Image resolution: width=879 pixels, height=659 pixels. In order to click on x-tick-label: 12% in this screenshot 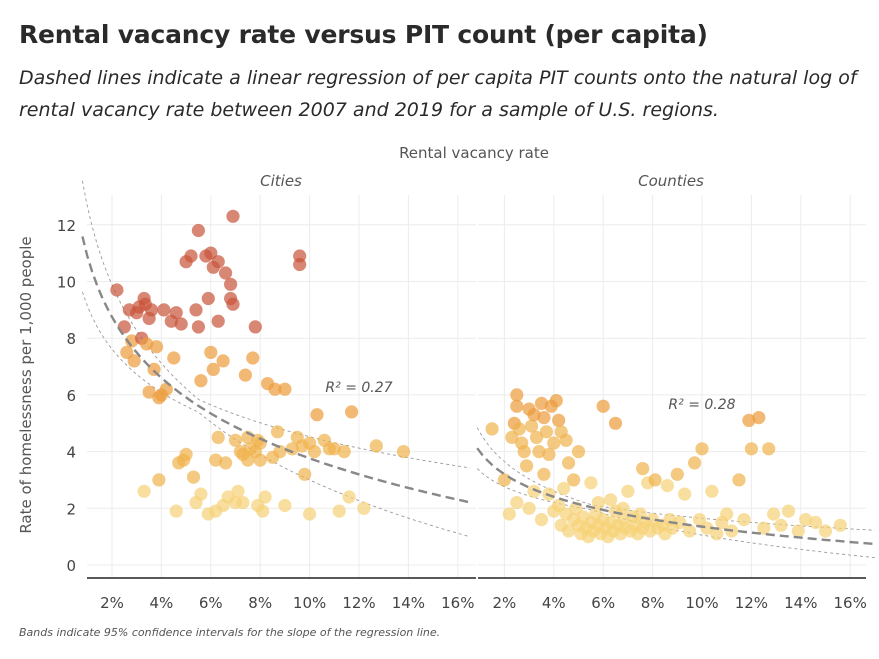, I will do `click(751, 603)`.